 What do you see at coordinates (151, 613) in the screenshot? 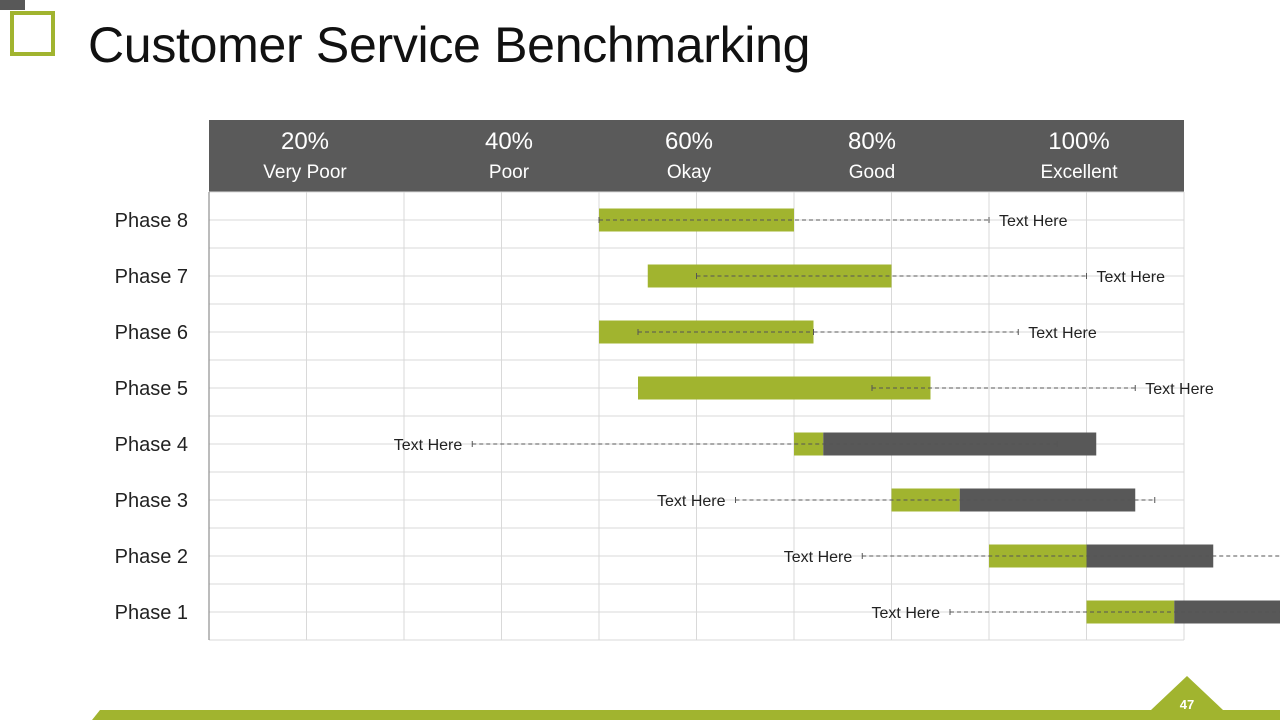
I see `category-label-phase-1: Phase 1` at bounding box center [151, 613].